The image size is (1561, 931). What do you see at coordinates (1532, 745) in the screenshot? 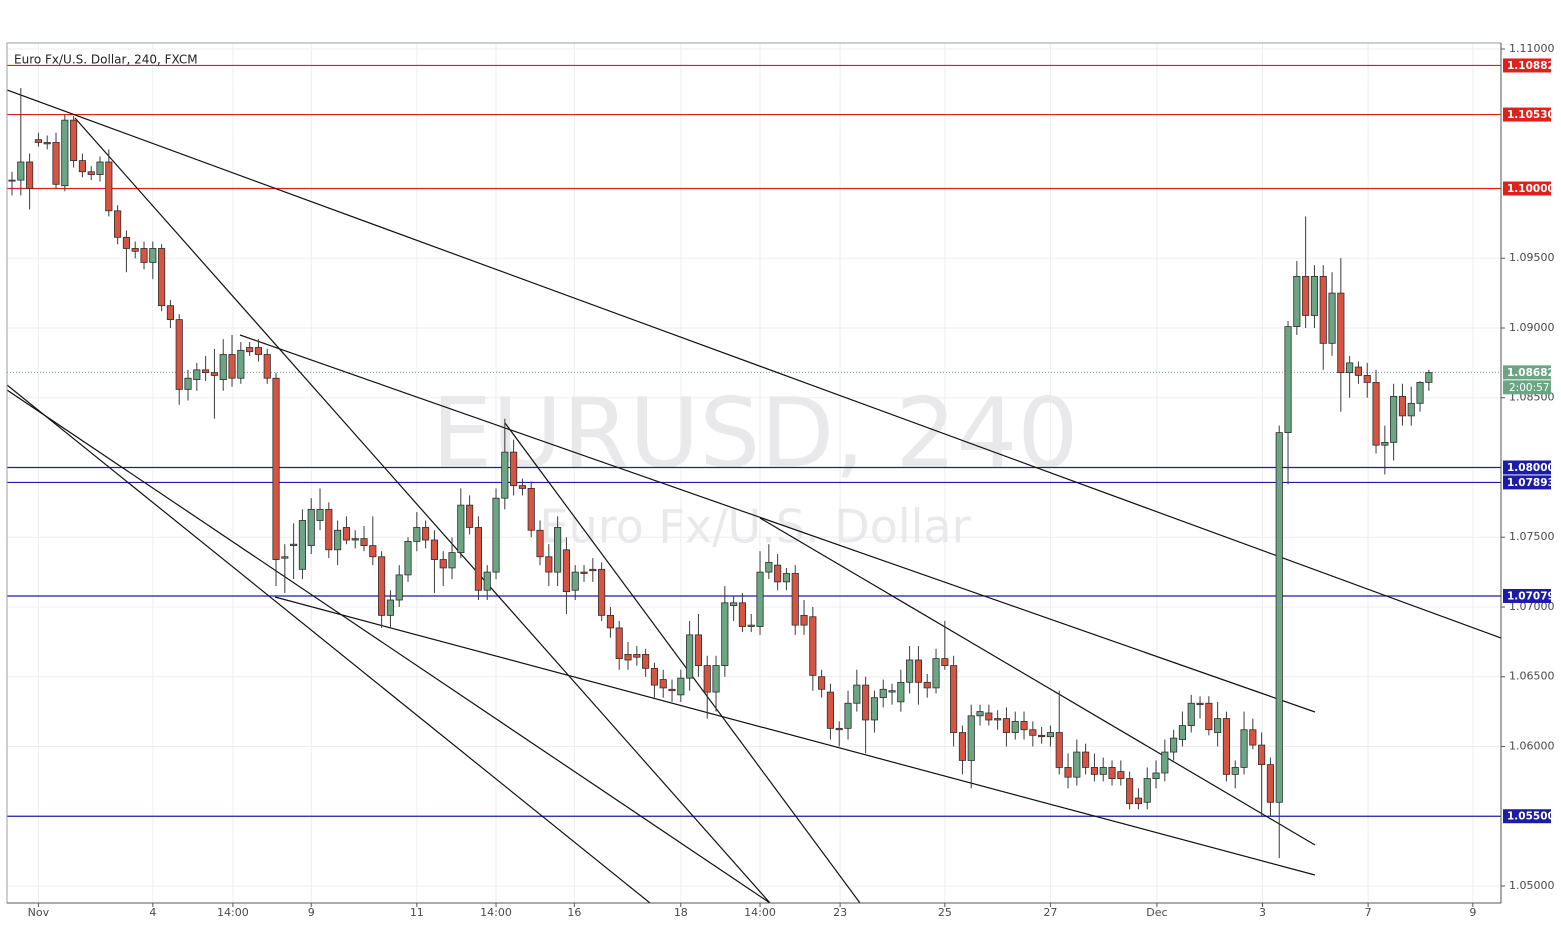
I see `y-tick-label: 1.06000` at bounding box center [1532, 745].